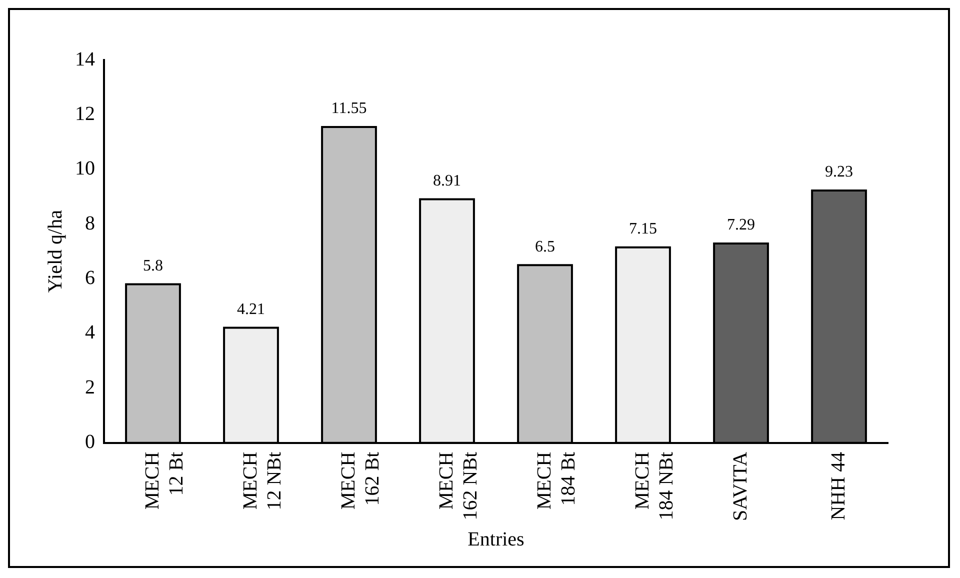 Image resolution: width=960 pixels, height=578 pixels. Describe the element at coordinates (654, 485) in the screenshot. I see `x-tick-label: MECH 184 NBt` at that location.